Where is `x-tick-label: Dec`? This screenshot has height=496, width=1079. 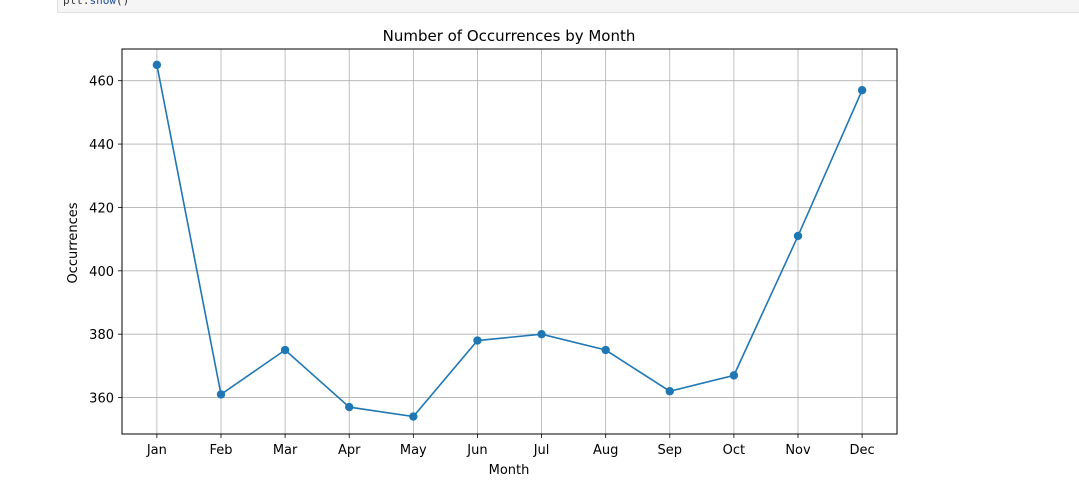 x-tick-label: Dec is located at coordinates (862, 450).